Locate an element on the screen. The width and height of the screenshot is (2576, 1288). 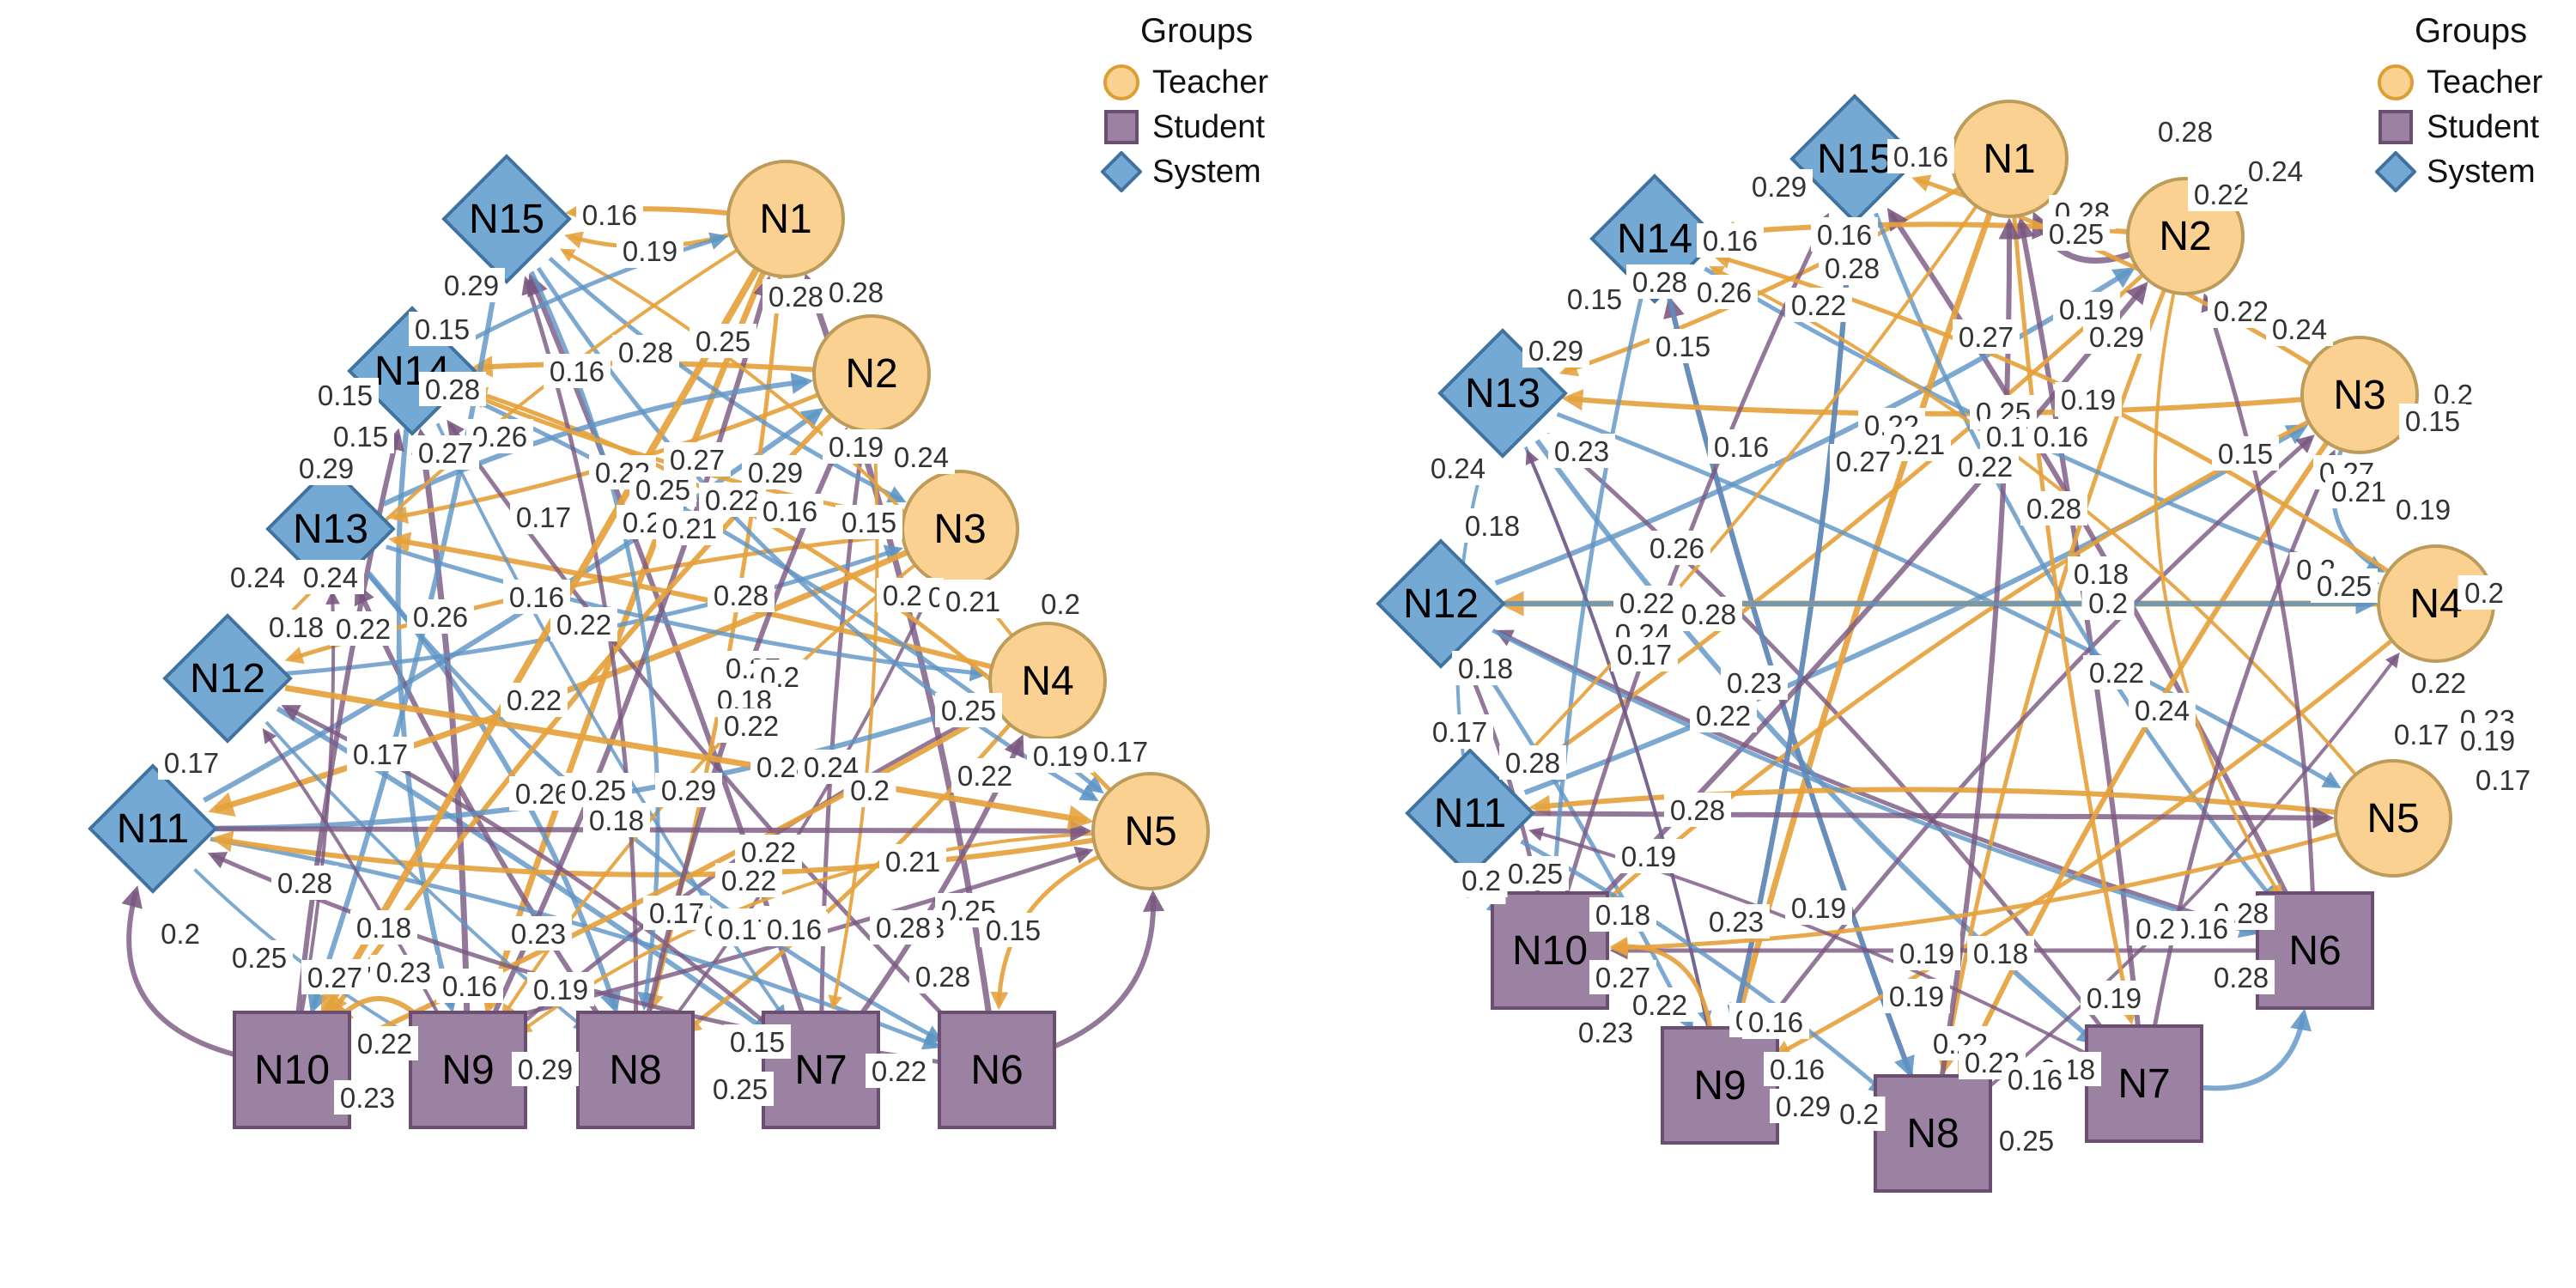
legend-title: Groups is located at coordinates (1197, 31).